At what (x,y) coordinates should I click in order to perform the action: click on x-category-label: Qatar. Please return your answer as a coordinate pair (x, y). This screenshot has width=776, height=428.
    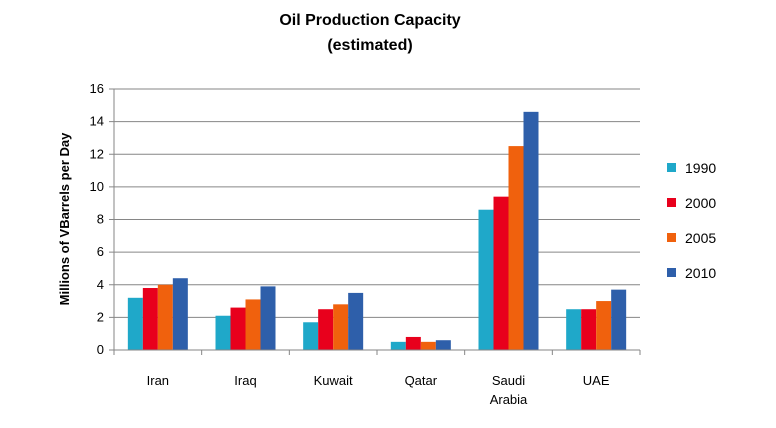
    Looking at the image, I should click on (421, 380).